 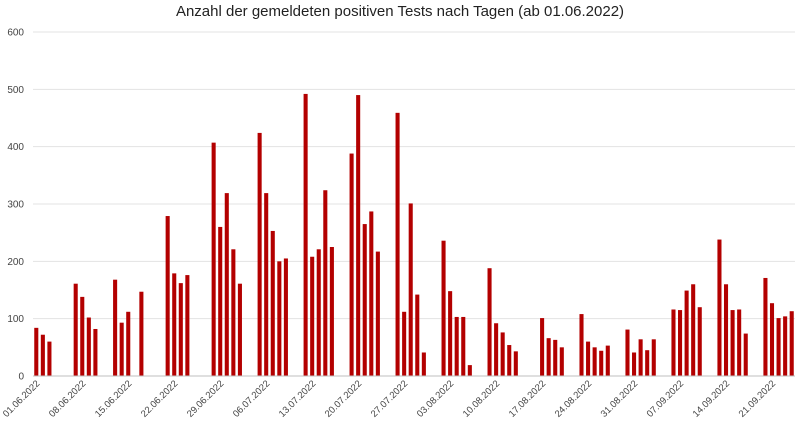 What do you see at coordinates (573, 398) in the screenshot?
I see `x-tick-label: 24.08.2022` at bounding box center [573, 398].